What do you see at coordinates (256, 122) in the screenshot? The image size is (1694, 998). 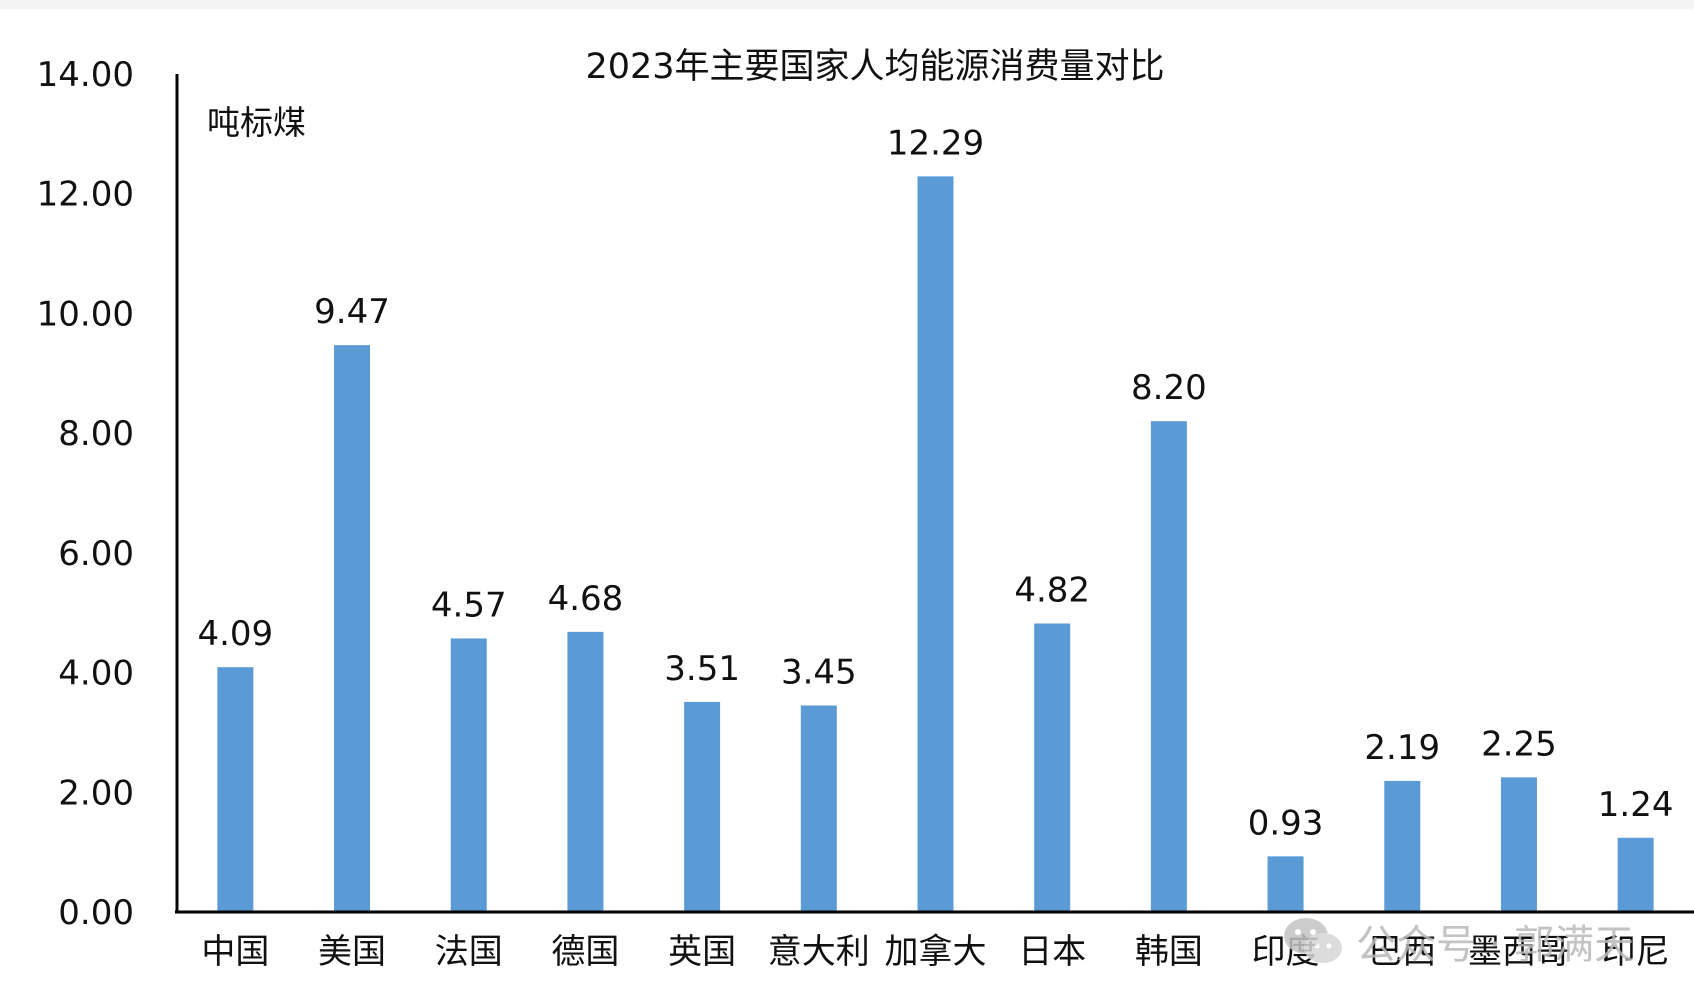 I see `unit-label: 吨标煤` at bounding box center [256, 122].